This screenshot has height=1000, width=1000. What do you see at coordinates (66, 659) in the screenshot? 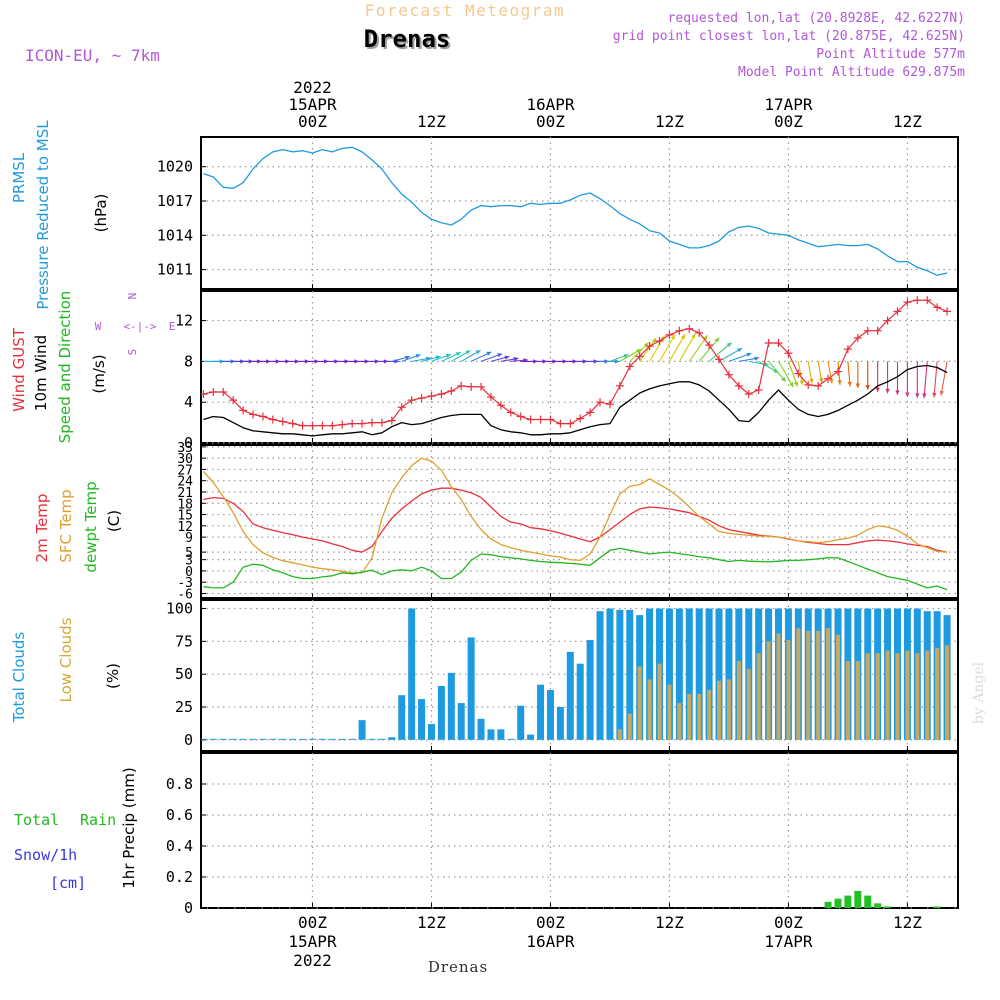
I see `low-clouds-label: Low Clouds` at bounding box center [66, 659].